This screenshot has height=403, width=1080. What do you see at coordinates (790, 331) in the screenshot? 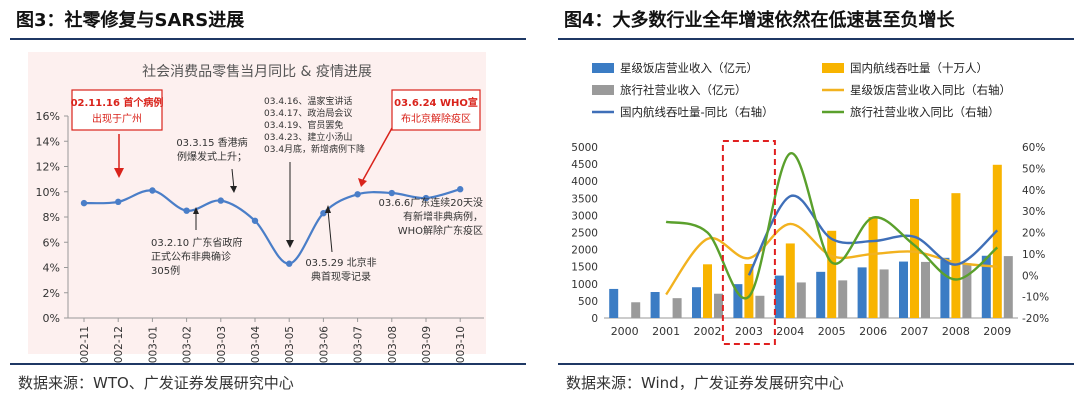
I see `x-tick-label: 2004` at bounding box center [790, 331].